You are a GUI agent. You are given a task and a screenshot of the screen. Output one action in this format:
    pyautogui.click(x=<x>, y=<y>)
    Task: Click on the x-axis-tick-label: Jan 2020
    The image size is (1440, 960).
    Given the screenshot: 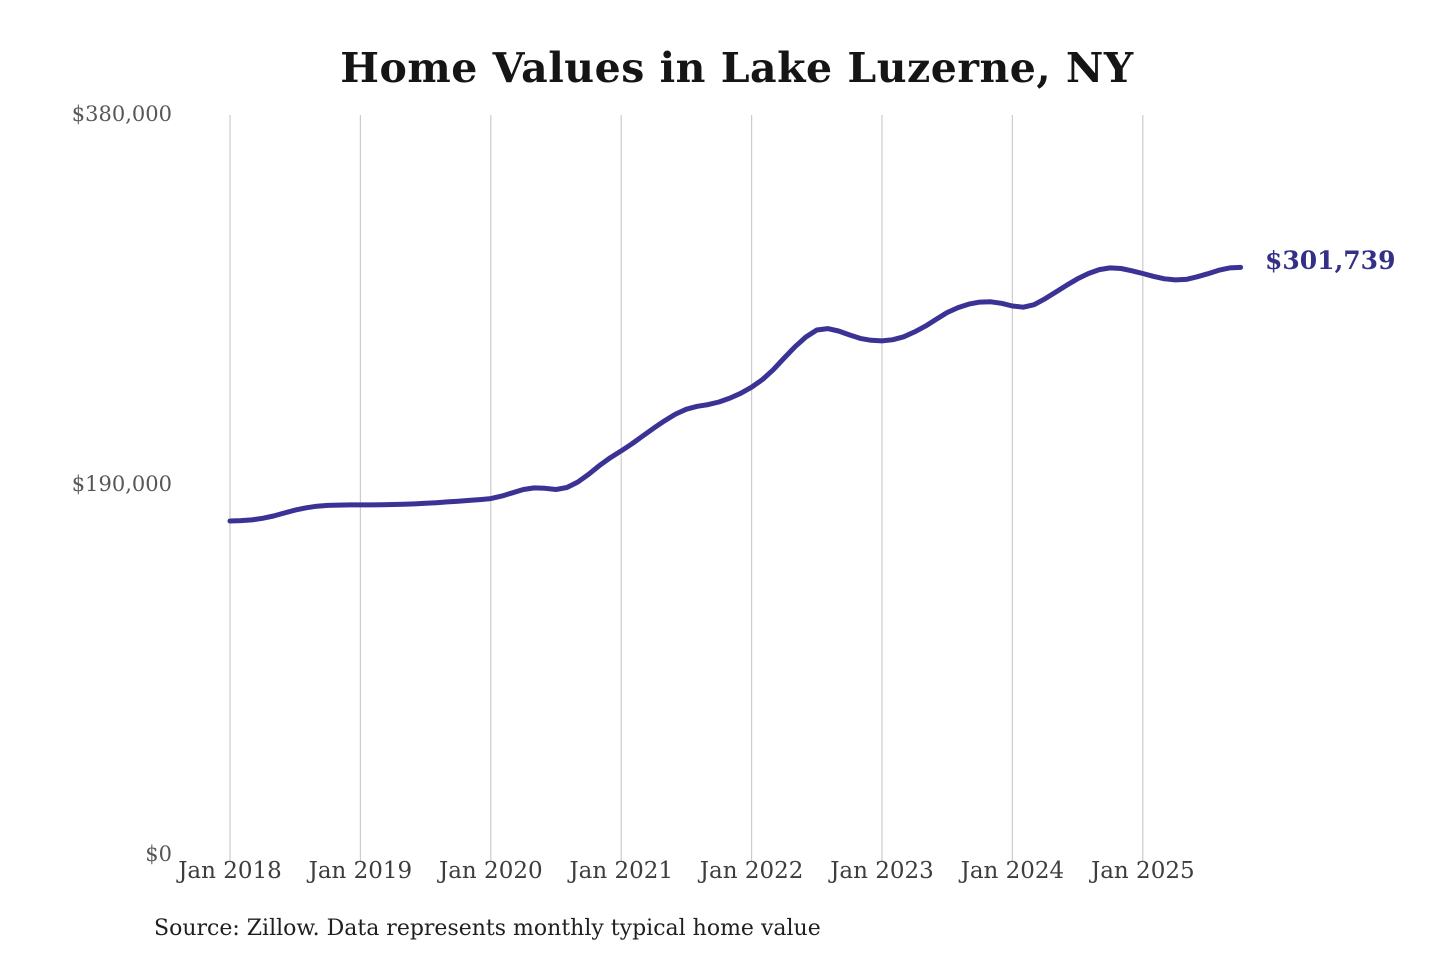 What is the action you would take?
    pyautogui.click(x=491, y=871)
    